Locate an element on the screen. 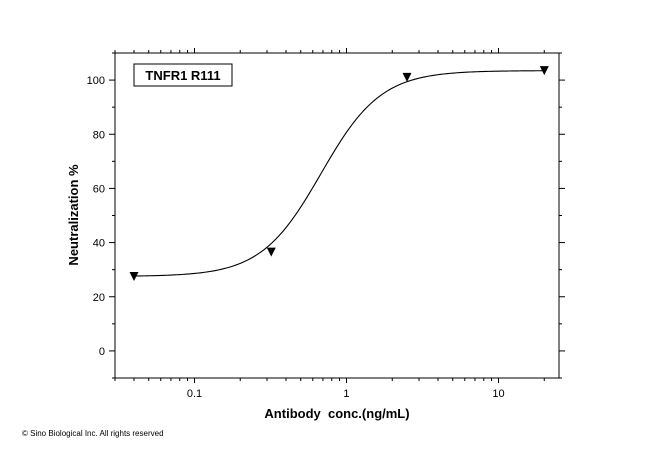 This screenshot has width=650, height=452. x-axis-title: Antibody conc.(ng/mL) is located at coordinates (336, 413).